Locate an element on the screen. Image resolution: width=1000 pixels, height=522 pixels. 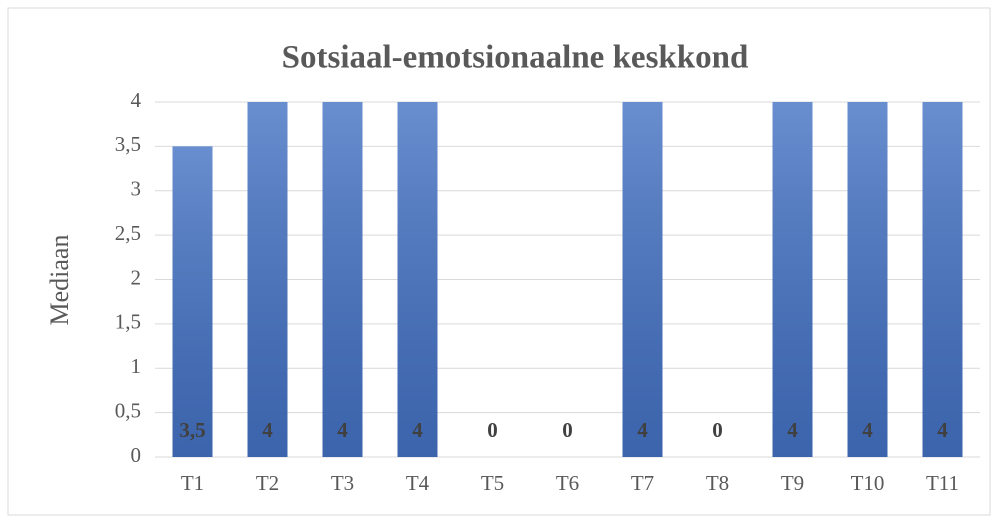
x-tick-label: T5 is located at coordinates (492, 483).